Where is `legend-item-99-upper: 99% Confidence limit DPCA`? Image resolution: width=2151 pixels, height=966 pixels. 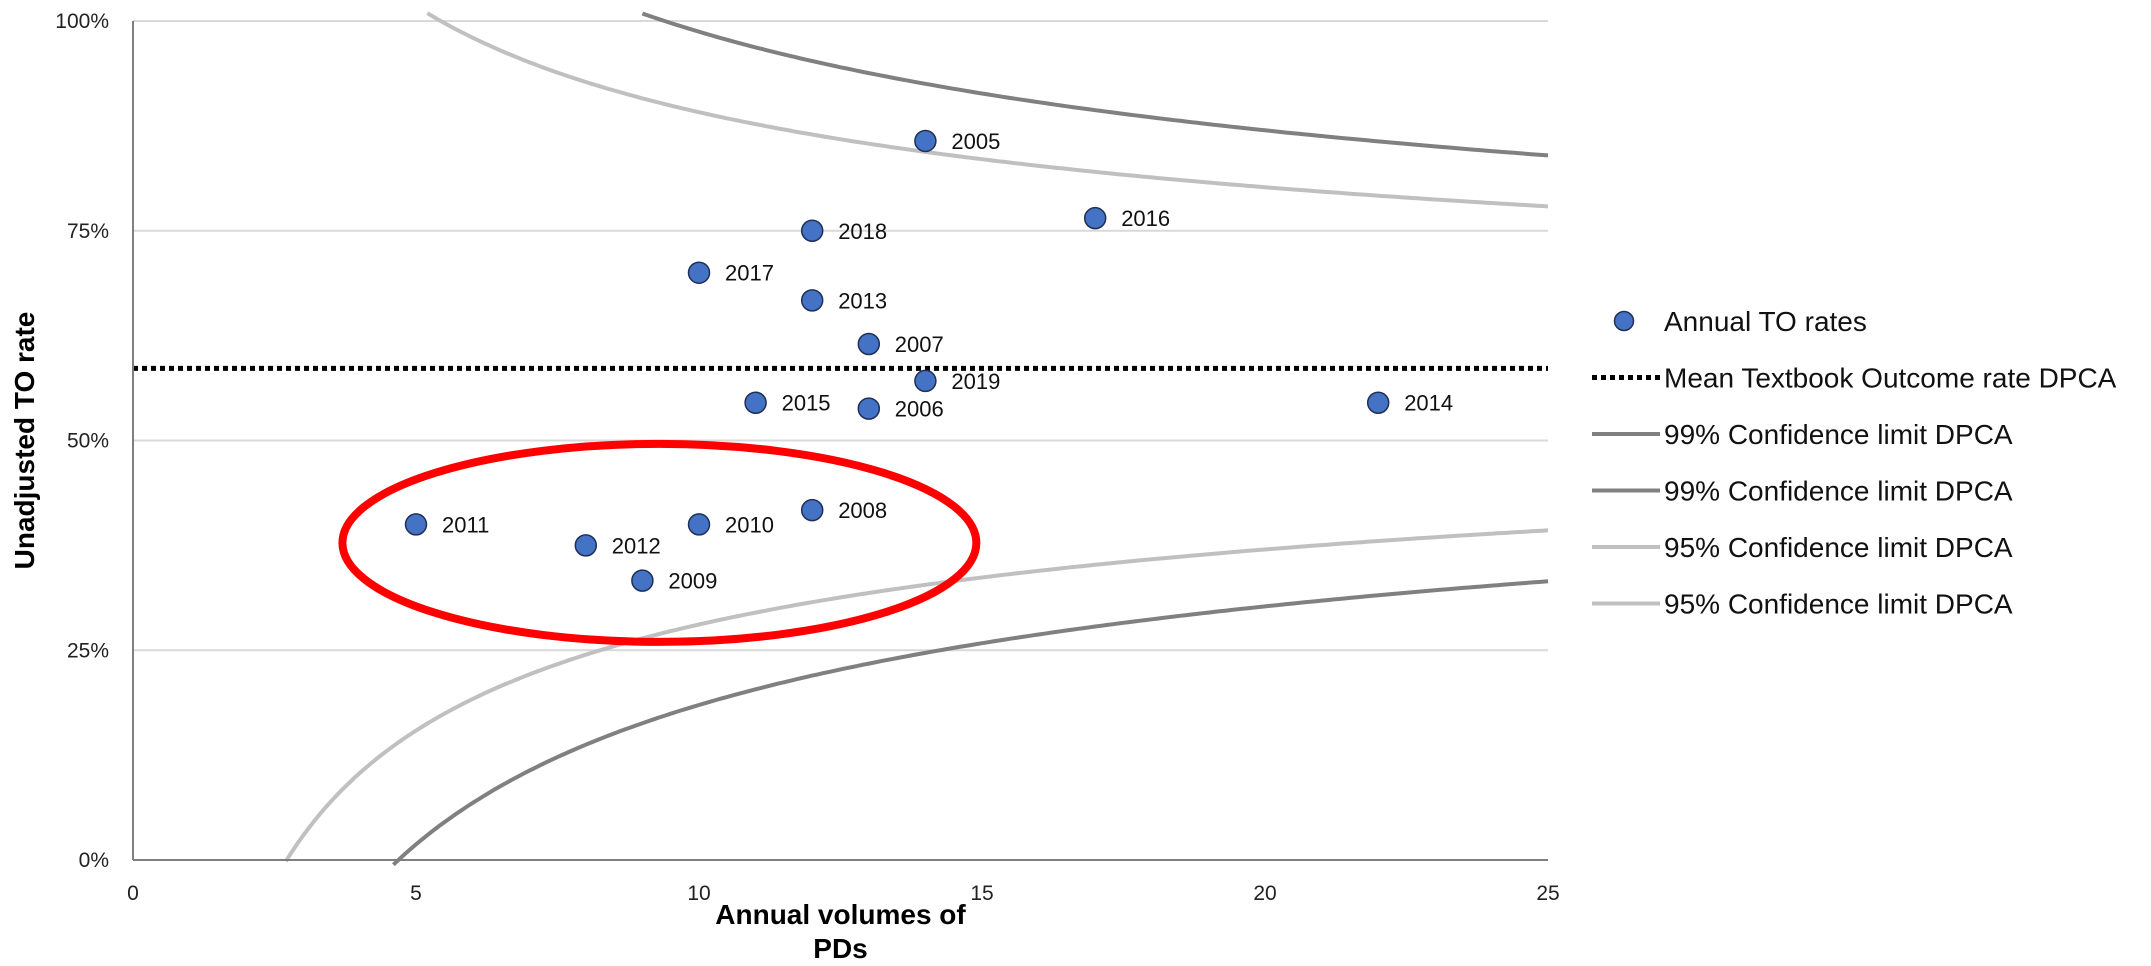 legend-item-99-upper: 99% Confidence limit DPCA is located at coordinates (1802, 434).